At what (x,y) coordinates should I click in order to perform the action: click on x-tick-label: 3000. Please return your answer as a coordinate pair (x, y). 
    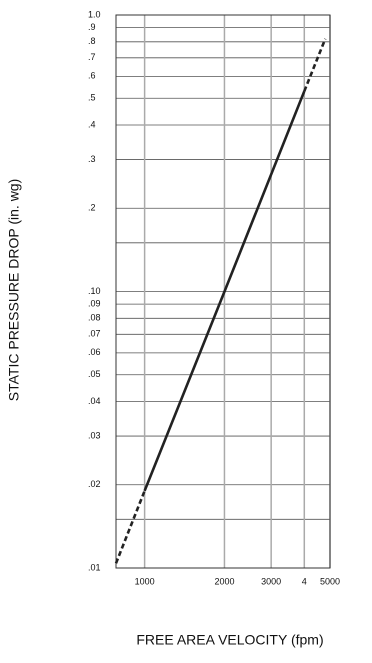
    Looking at the image, I should click on (271, 581).